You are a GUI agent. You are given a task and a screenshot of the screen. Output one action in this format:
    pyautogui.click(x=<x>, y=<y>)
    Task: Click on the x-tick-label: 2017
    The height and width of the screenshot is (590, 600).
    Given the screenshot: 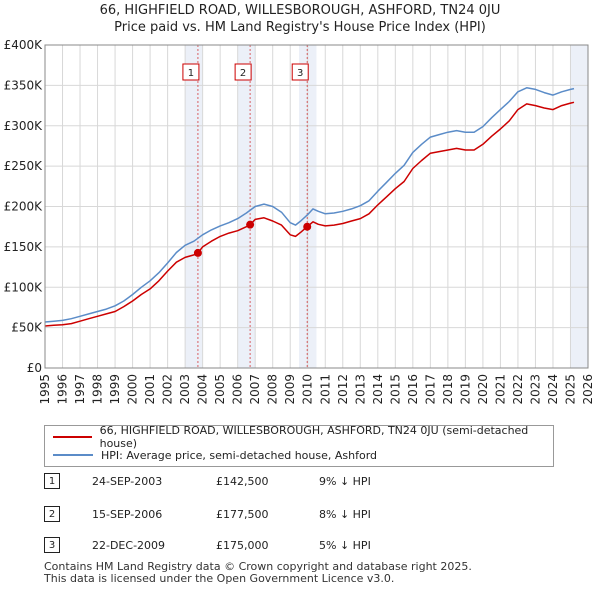 What is the action you would take?
    pyautogui.click(x=430, y=389)
    